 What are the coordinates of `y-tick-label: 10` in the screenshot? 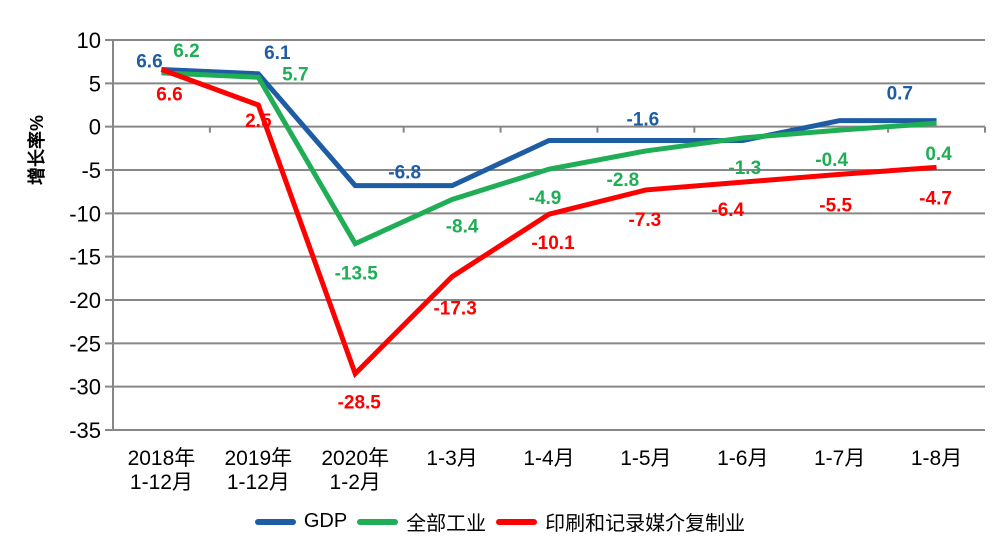 It's located at (89, 40).